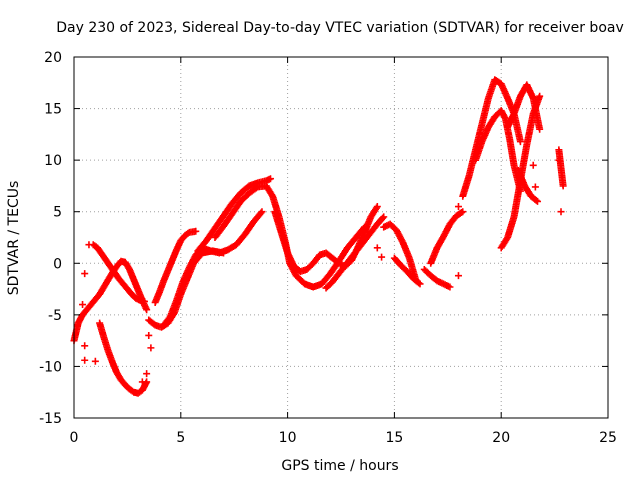 The height and width of the screenshot is (480, 640). I want to click on y-tick-label: 15, so click(53, 110).